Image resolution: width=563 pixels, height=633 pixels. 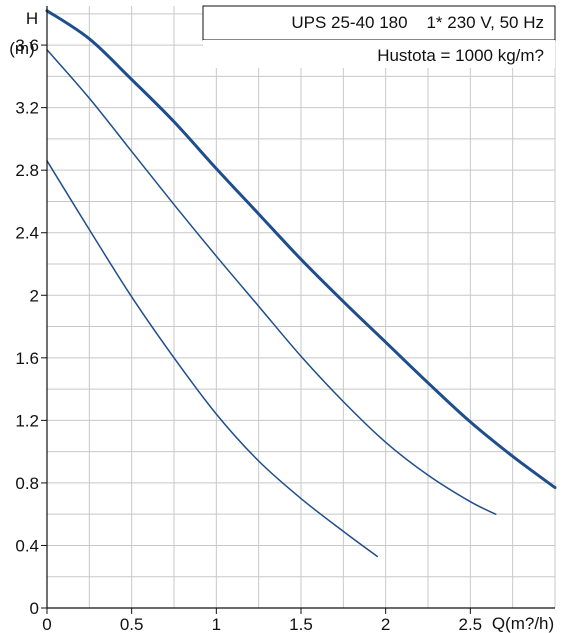 What do you see at coordinates (27, 420) in the screenshot?
I see `y-tick-label: 1.2` at bounding box center [27, 420].